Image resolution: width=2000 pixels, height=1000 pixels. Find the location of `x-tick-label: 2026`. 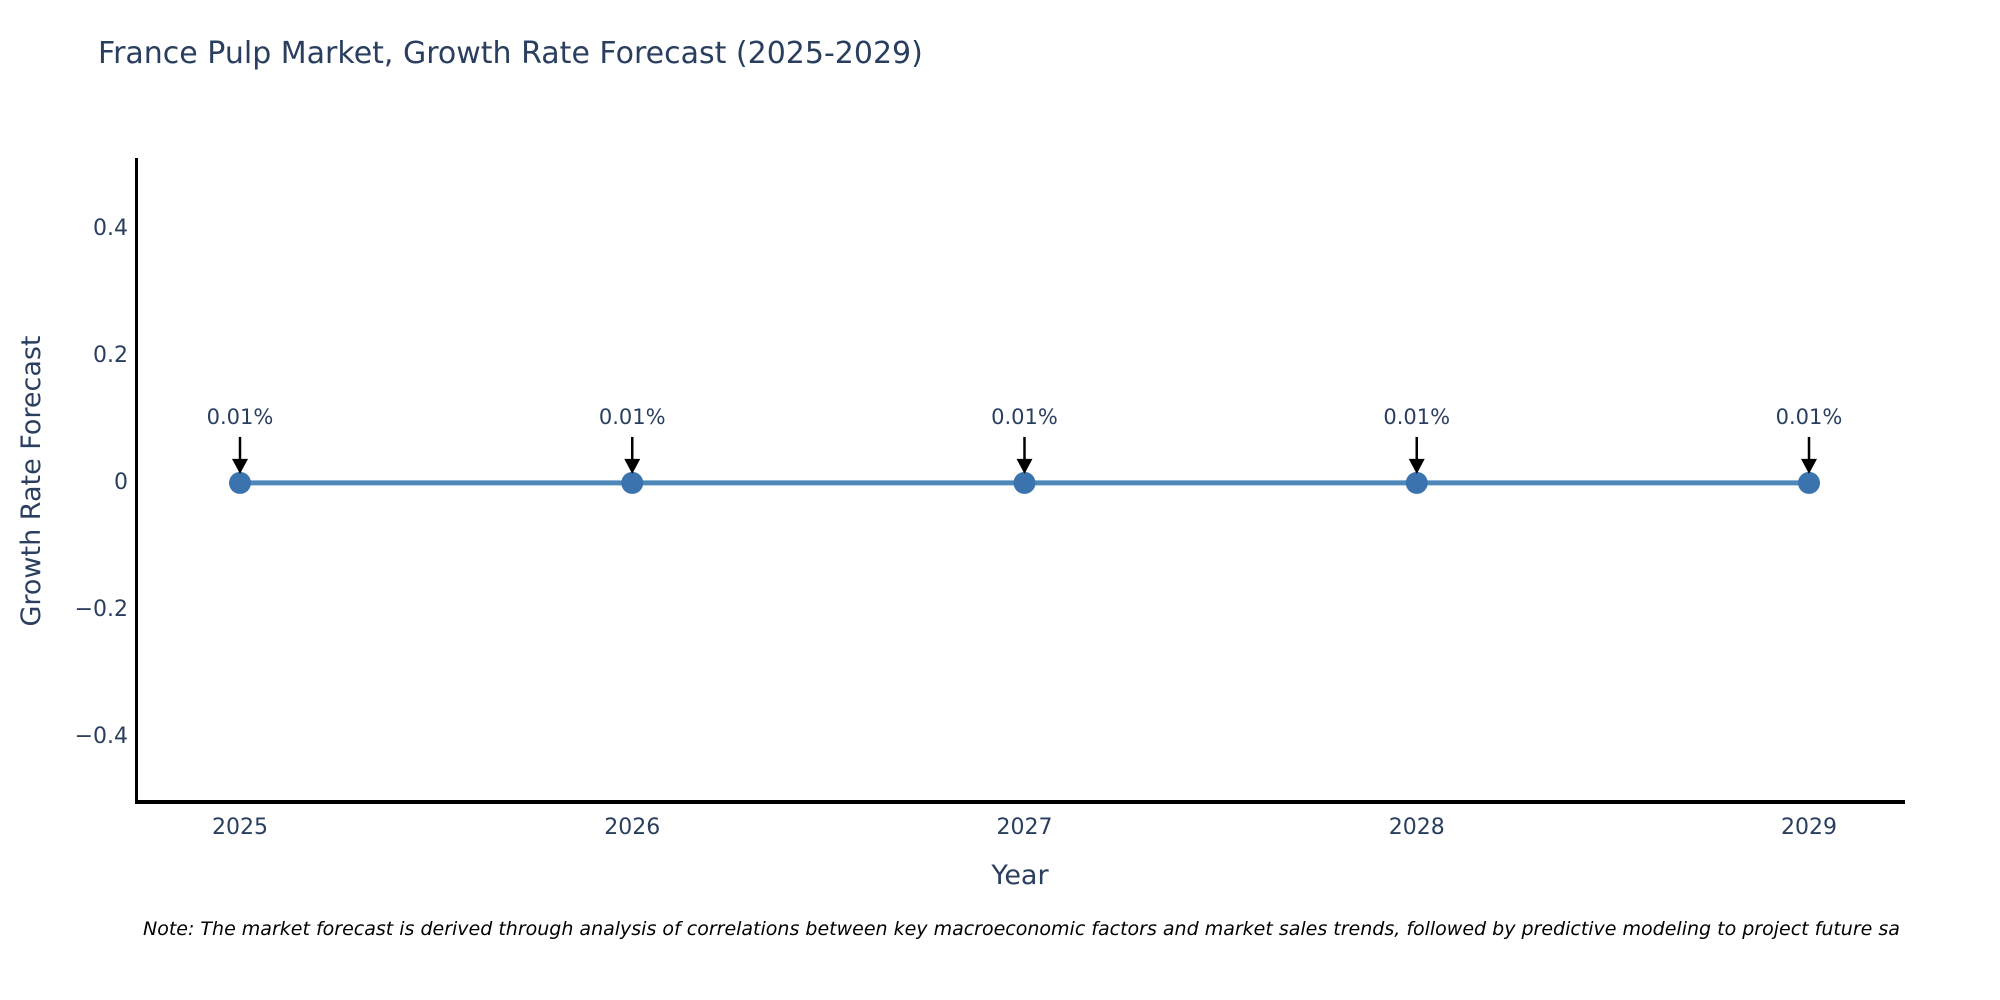

x-tick-label: 2026 is located at coordinates (632, 827).